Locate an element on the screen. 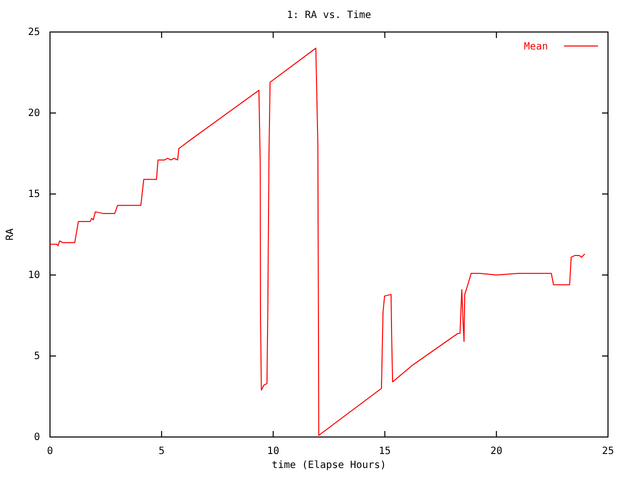 This screenshot has height=480, width=640. y-axis-title: RA is located at coordinates (10, 234).